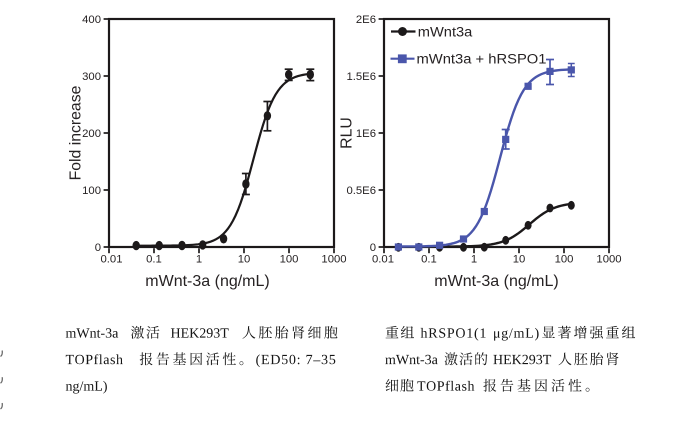 This screenshot has width=700, height=423. Describe the element at coordinates (366, 20) in the screenshot. I see `svg-text: 2E6` at that location.